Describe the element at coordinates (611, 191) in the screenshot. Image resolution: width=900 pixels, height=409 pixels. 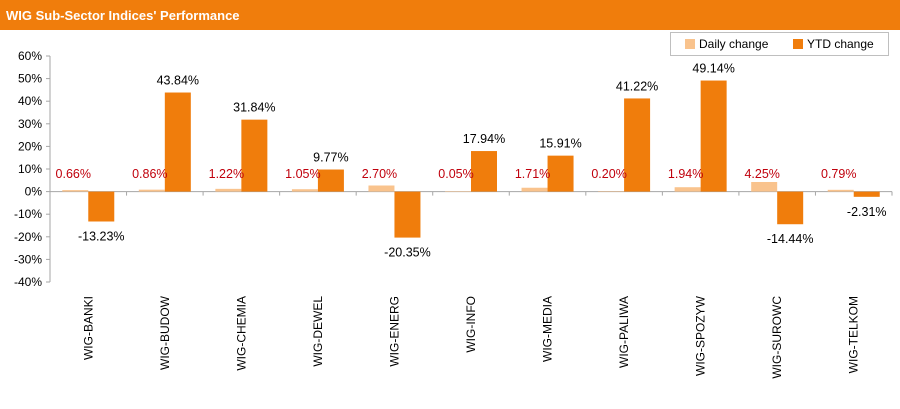
I see `bar-daily-wig-paliwa` at that location.